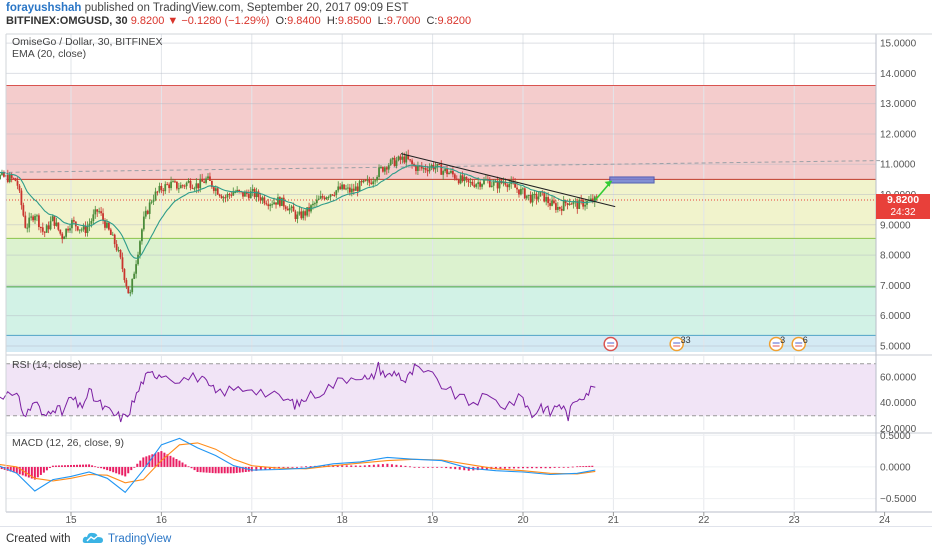 This screenshot has height=551, width=932. What do you see at coordinates (162, 520) in the screenshot?
I see `time-tick-label: 16` at bounding box center [162, 520].